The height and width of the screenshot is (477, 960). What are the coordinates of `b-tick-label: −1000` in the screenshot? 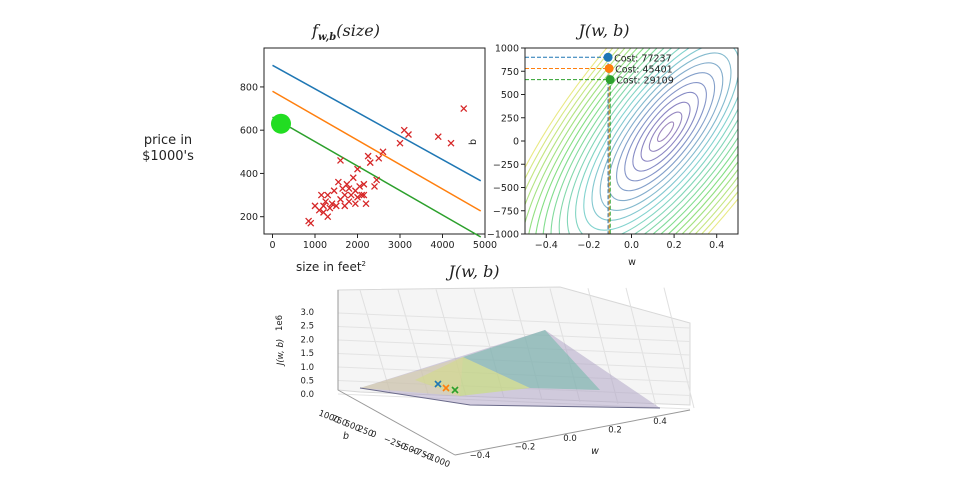 It's located at (436, 460).